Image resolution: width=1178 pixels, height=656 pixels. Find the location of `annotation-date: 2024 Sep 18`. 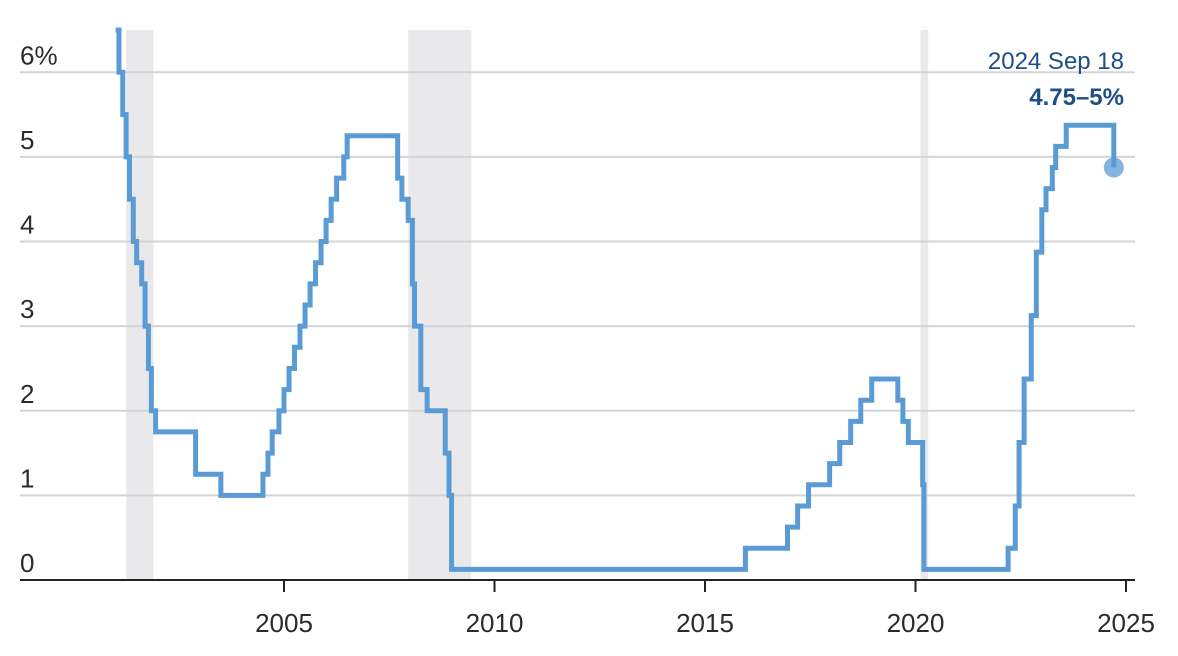

annotation-date: 2024 Sep 18 is located at coordinates (1056, 61).